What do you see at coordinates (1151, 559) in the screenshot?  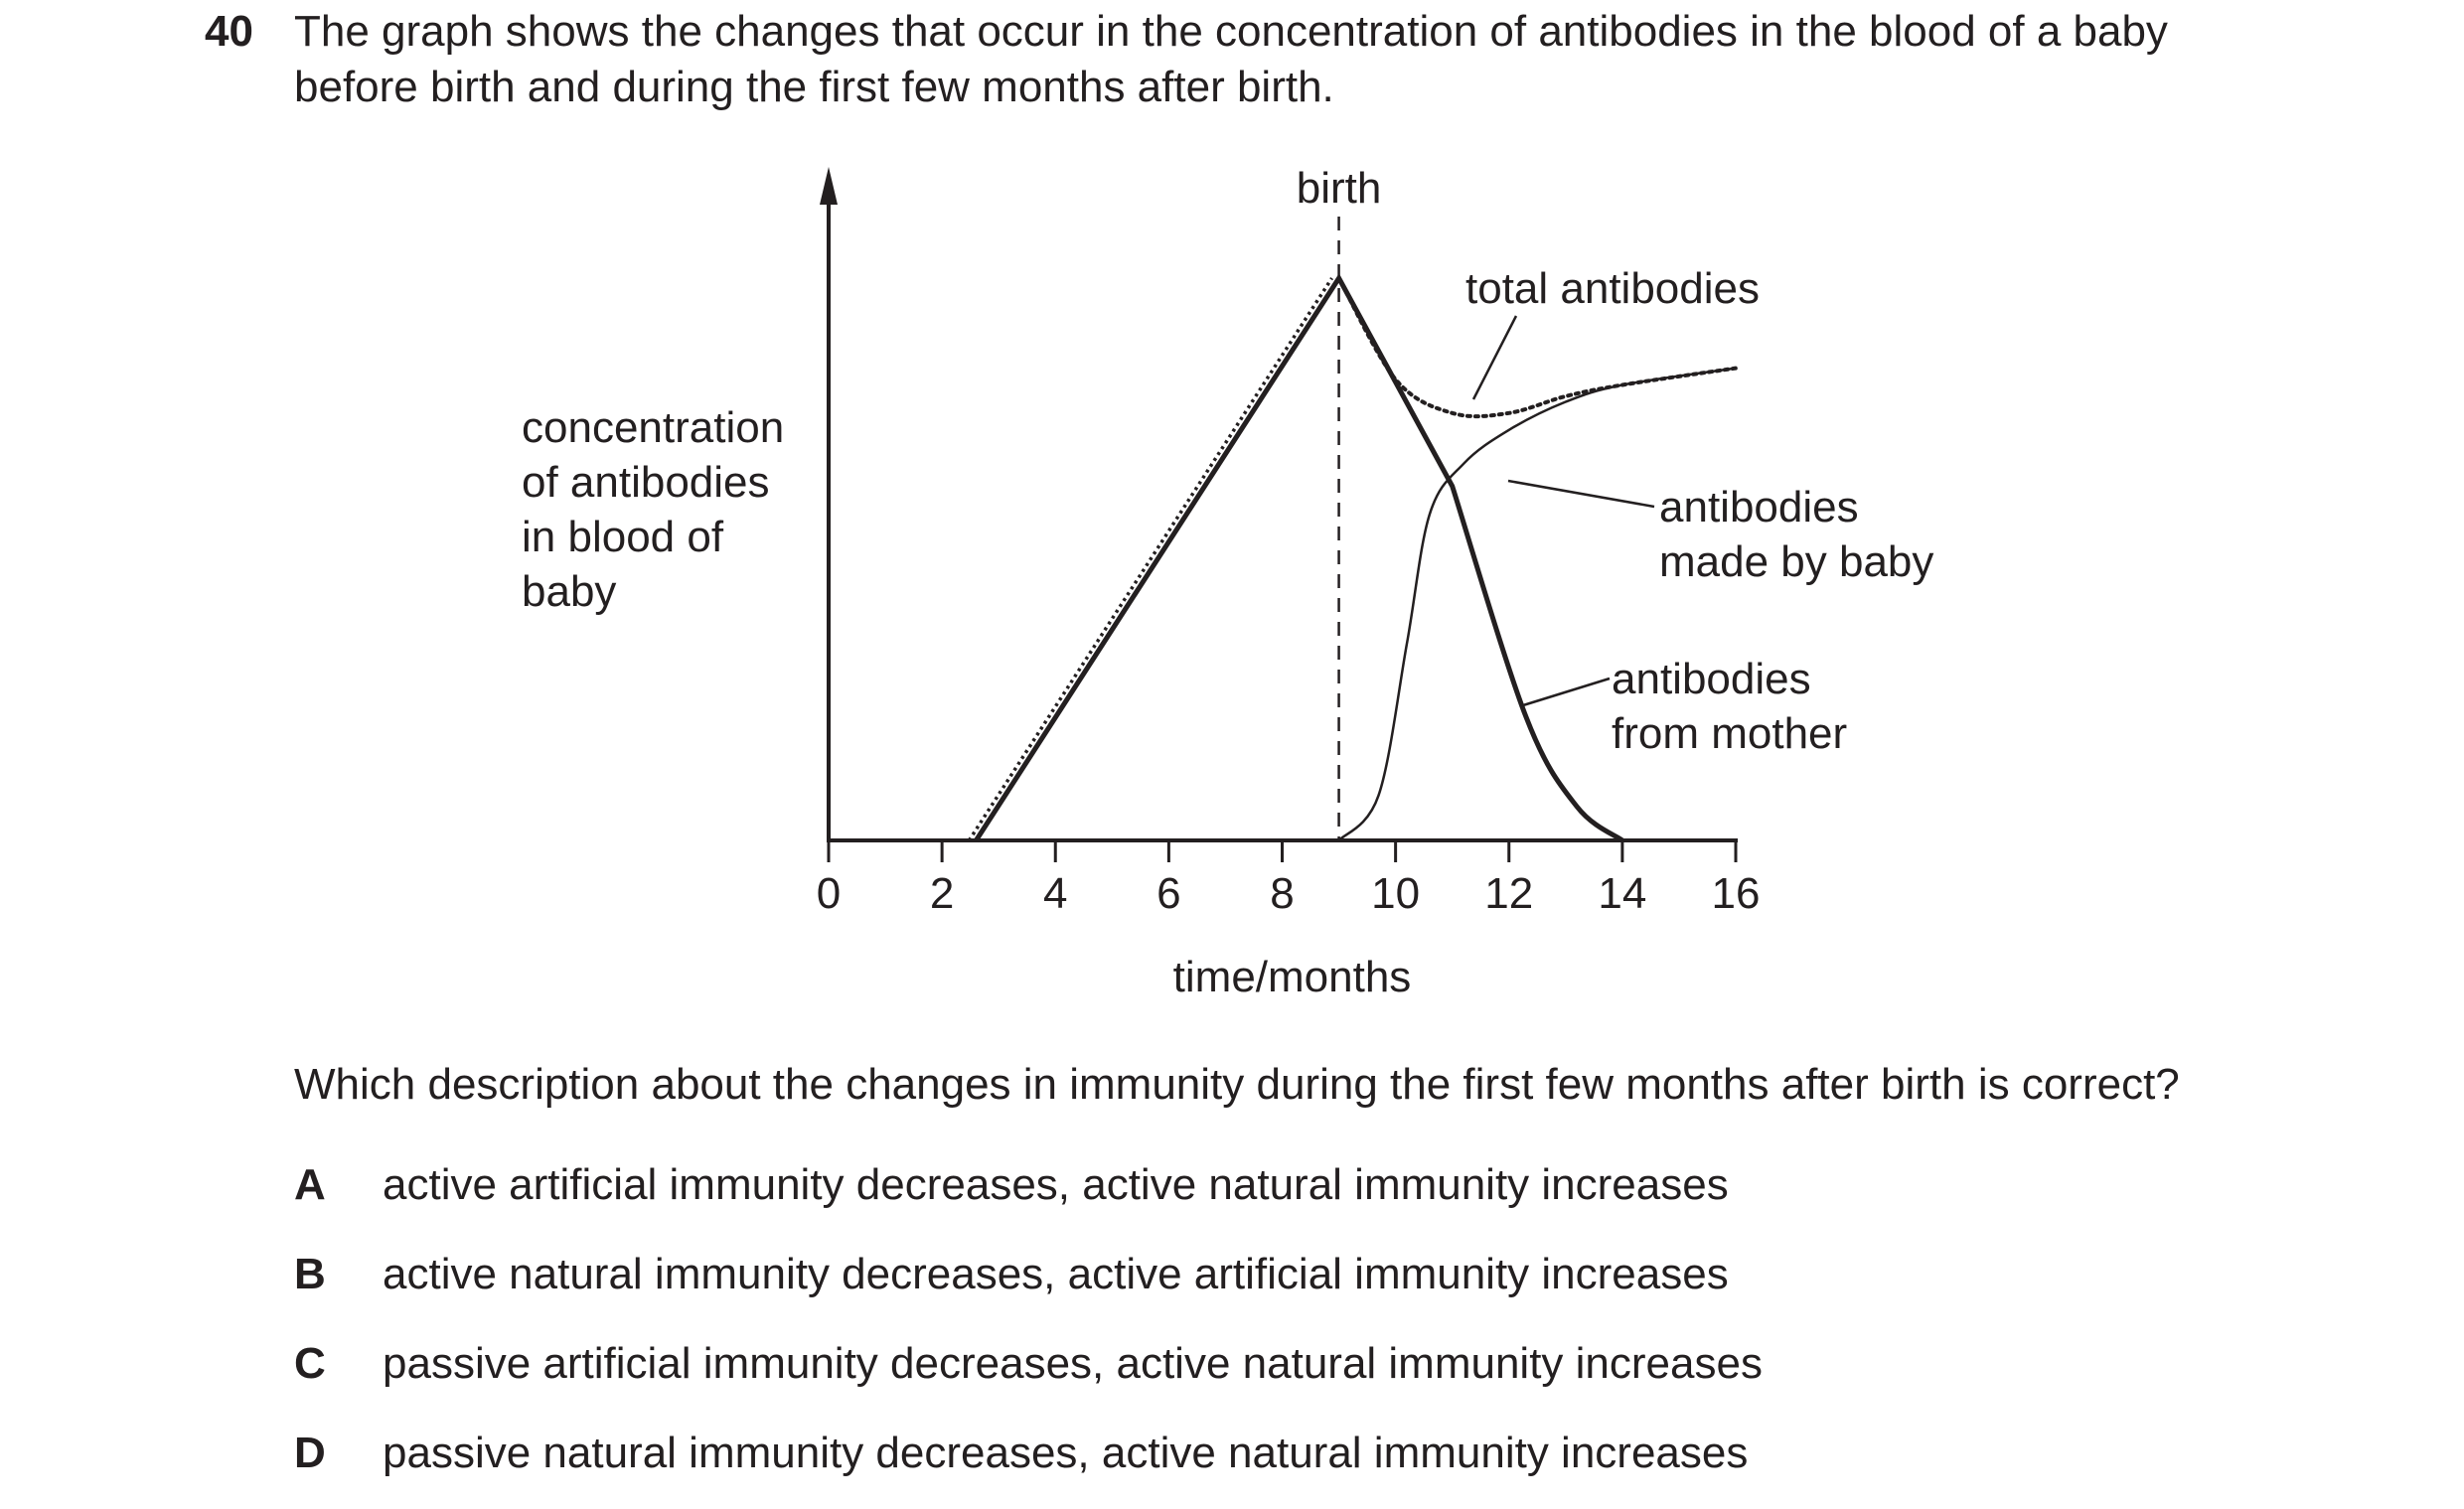 I see `series-total-antibodies-rise` at bounding box center [1151, 559].